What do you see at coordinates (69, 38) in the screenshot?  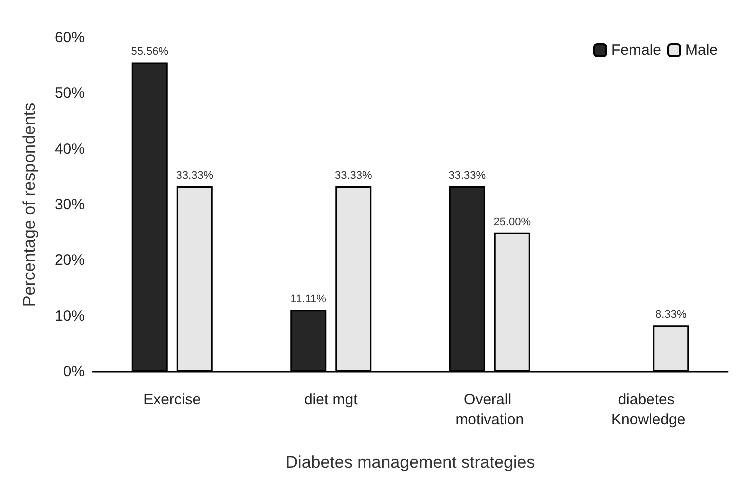 I see `y-tick-label: 60%` at bounding box center [69, 38].